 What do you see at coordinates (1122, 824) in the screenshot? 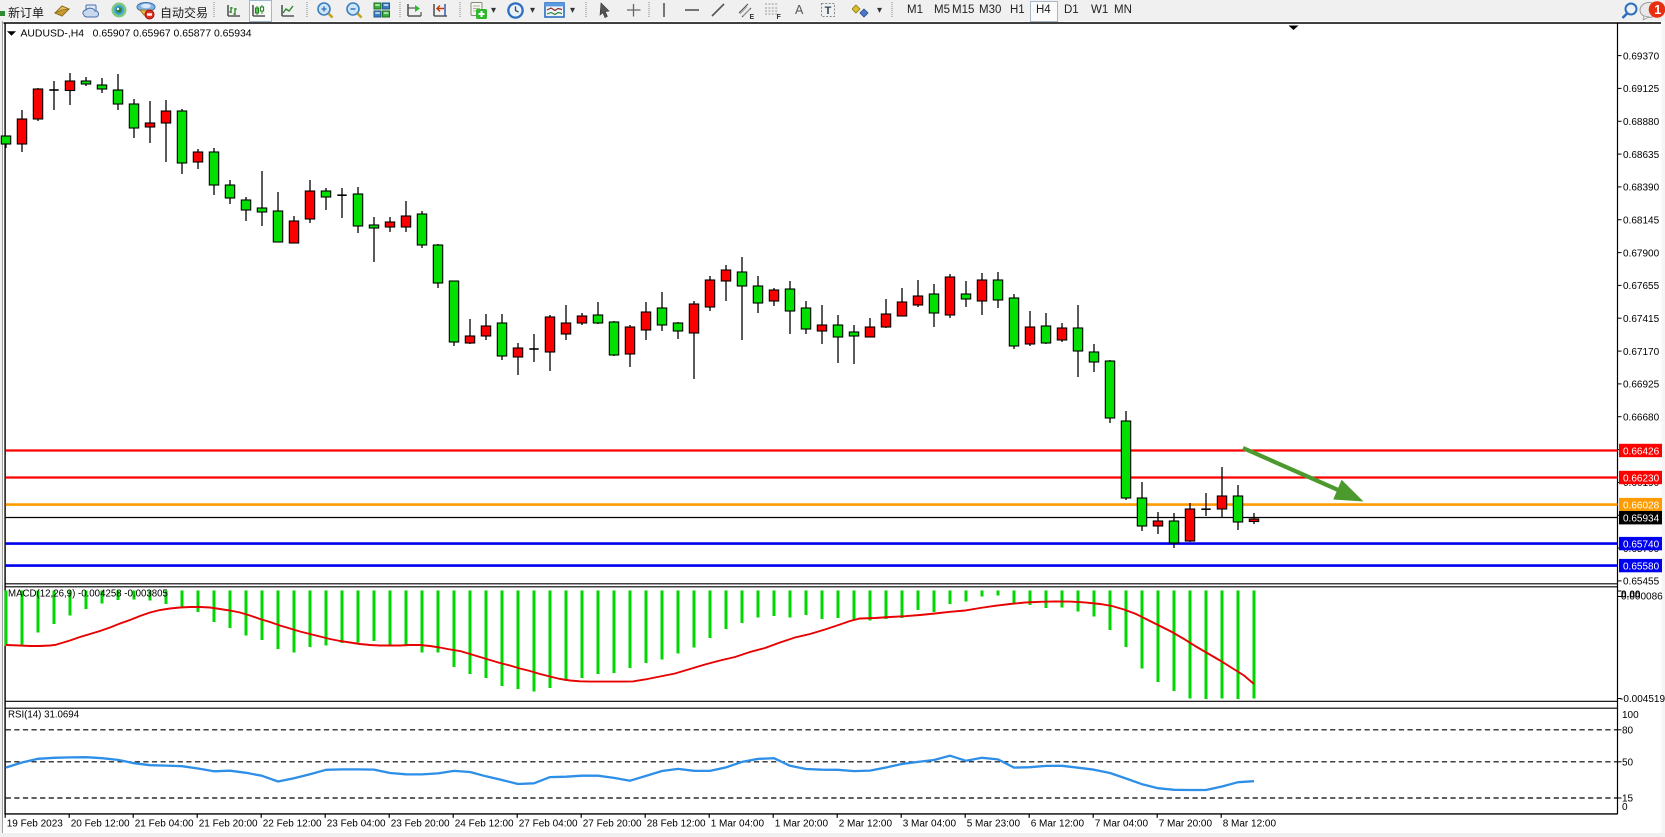
I see `svg-text: 7 Mar 04:00` at bounding box center [1122, 824].